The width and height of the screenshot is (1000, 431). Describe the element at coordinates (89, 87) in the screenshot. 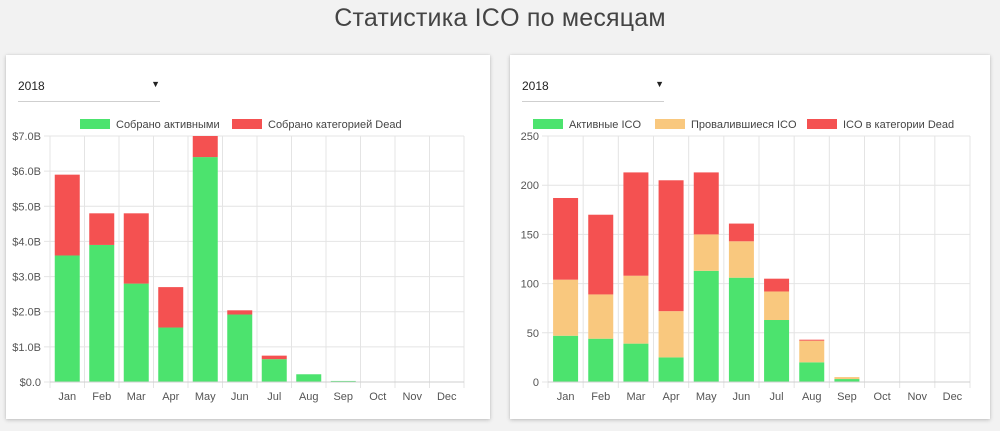

I see `year-select-funds: 2018 ▼` at that location.